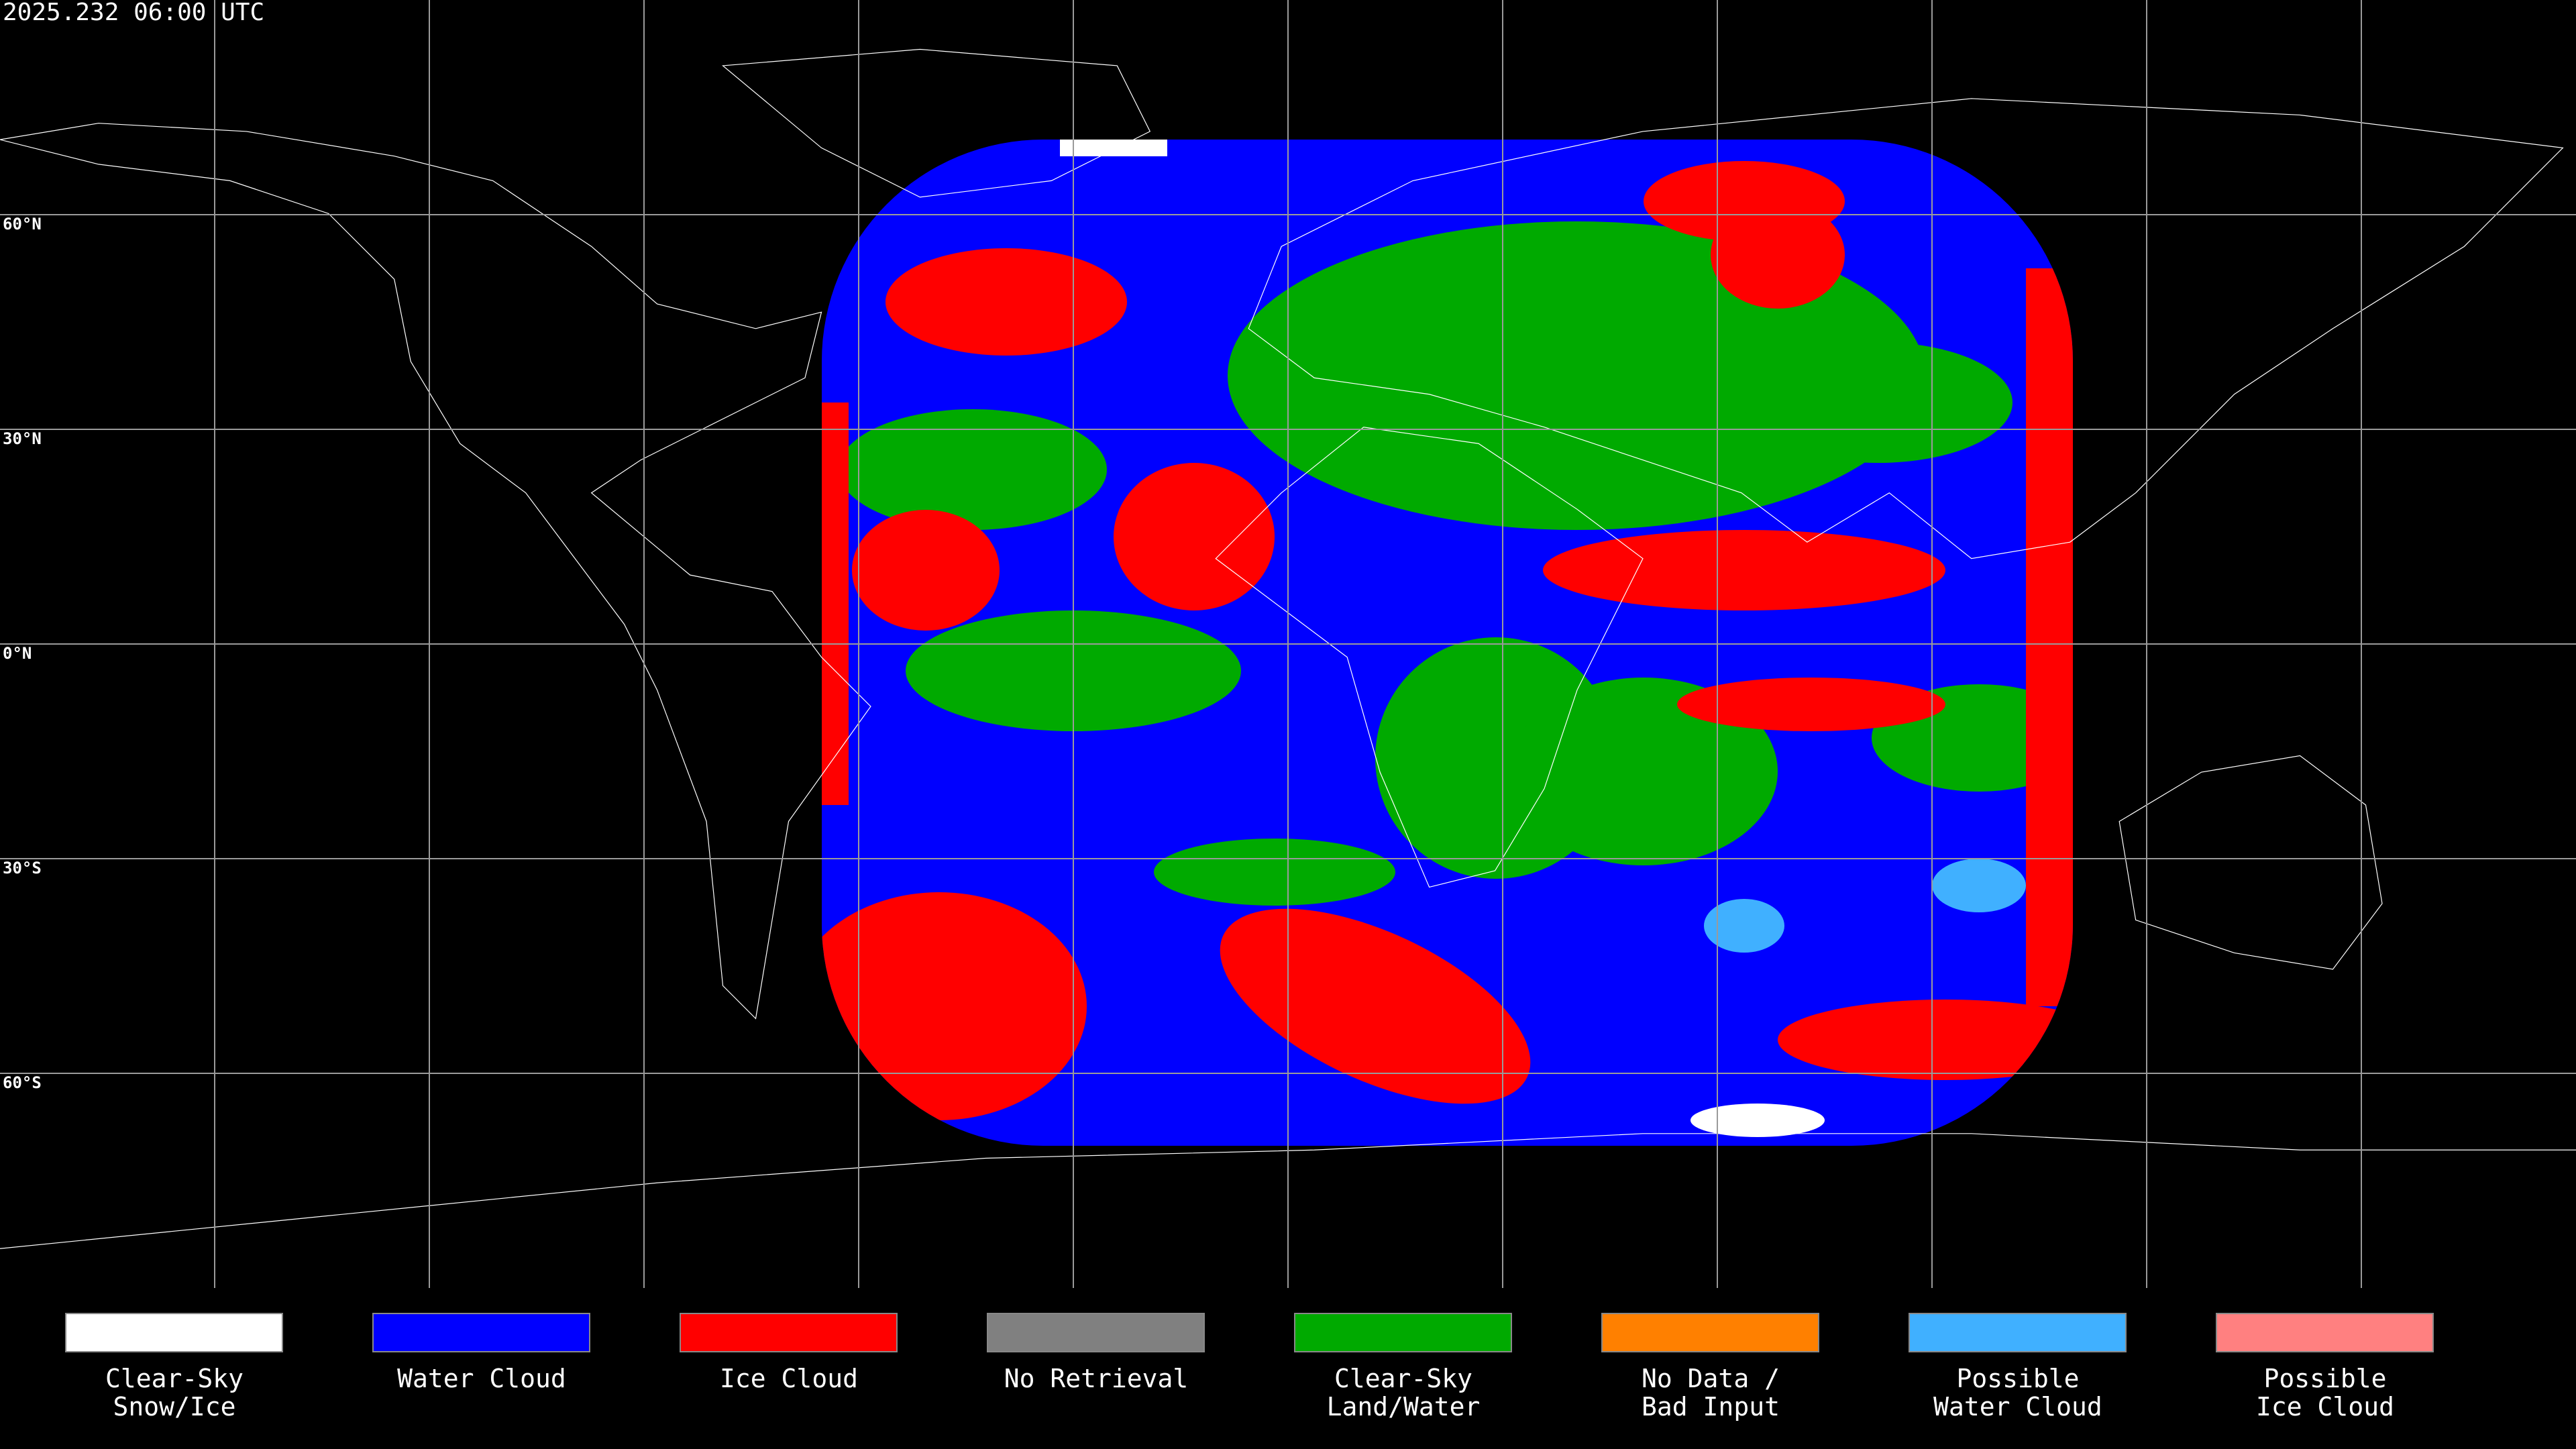  I want to click on legend-label: Snow/Ice, so click(174, 1406).